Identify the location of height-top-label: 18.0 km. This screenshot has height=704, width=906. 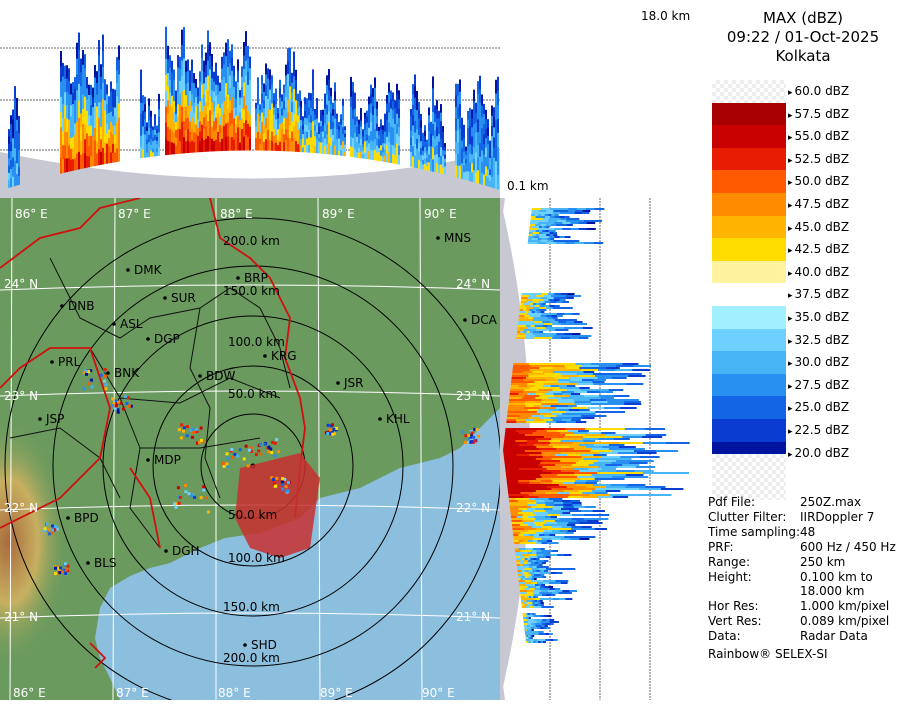
(666, 16).